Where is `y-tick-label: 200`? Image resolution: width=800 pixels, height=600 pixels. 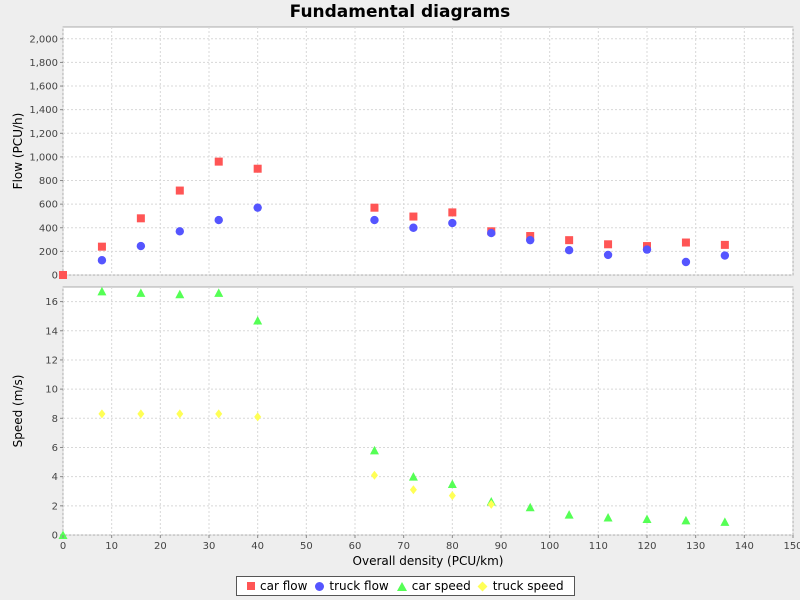
y-tick-label: 200 is located at coordinates (48, 252).